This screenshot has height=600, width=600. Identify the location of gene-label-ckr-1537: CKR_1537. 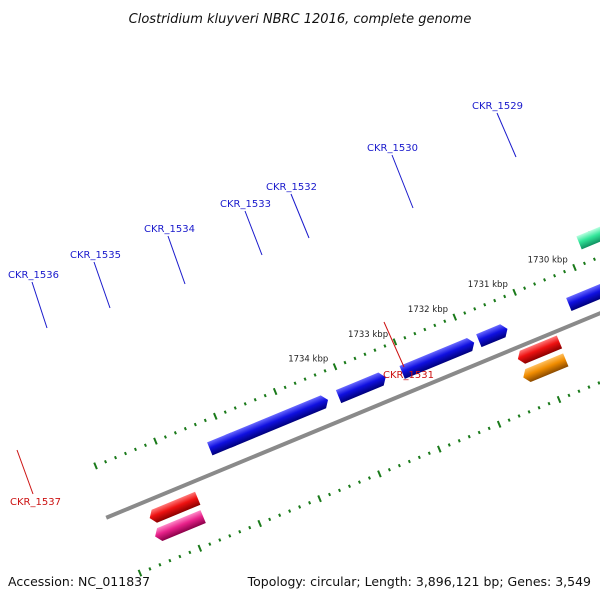
(35, 502).